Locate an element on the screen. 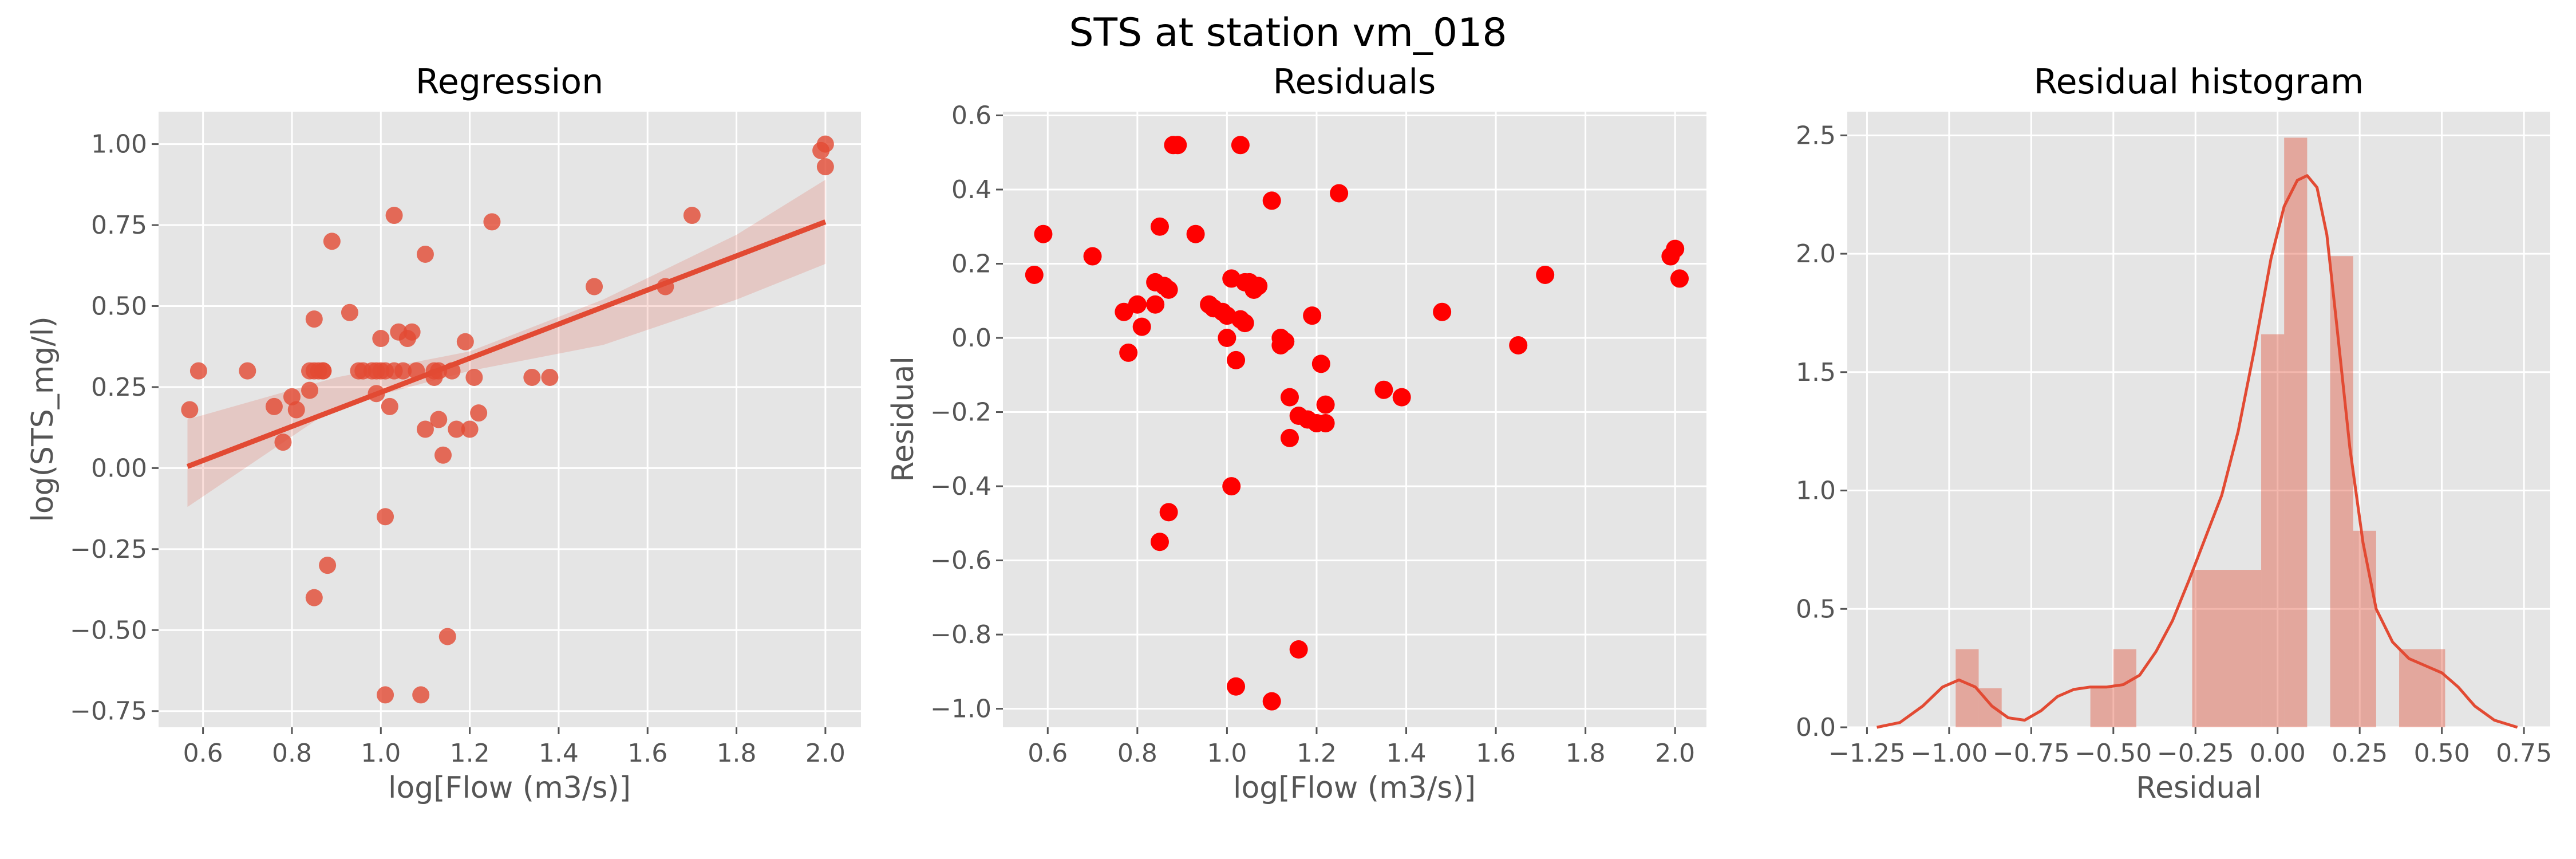 This screenshot has width=2576, height=859. regression-y-tick-label: 0.75 is located at coordinates (119, 225).